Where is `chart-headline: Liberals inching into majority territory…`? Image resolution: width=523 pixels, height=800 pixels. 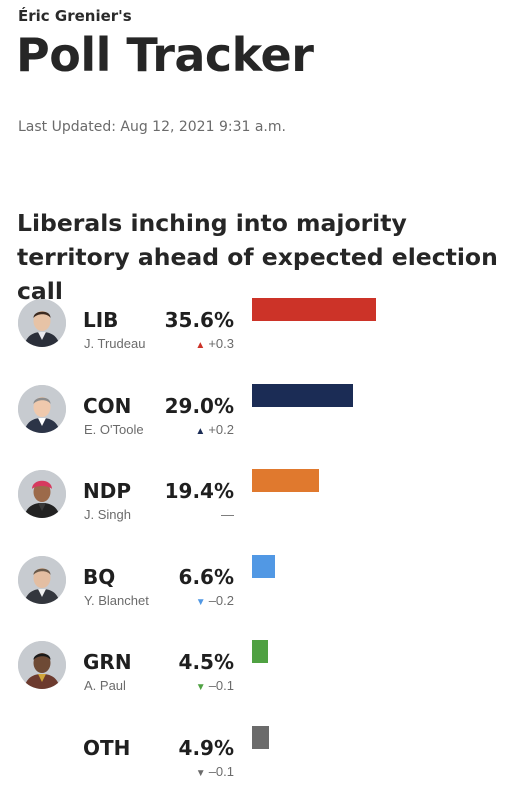 chart-headline: Liberals inching into majority territory… is located at coordinates (257, 257).